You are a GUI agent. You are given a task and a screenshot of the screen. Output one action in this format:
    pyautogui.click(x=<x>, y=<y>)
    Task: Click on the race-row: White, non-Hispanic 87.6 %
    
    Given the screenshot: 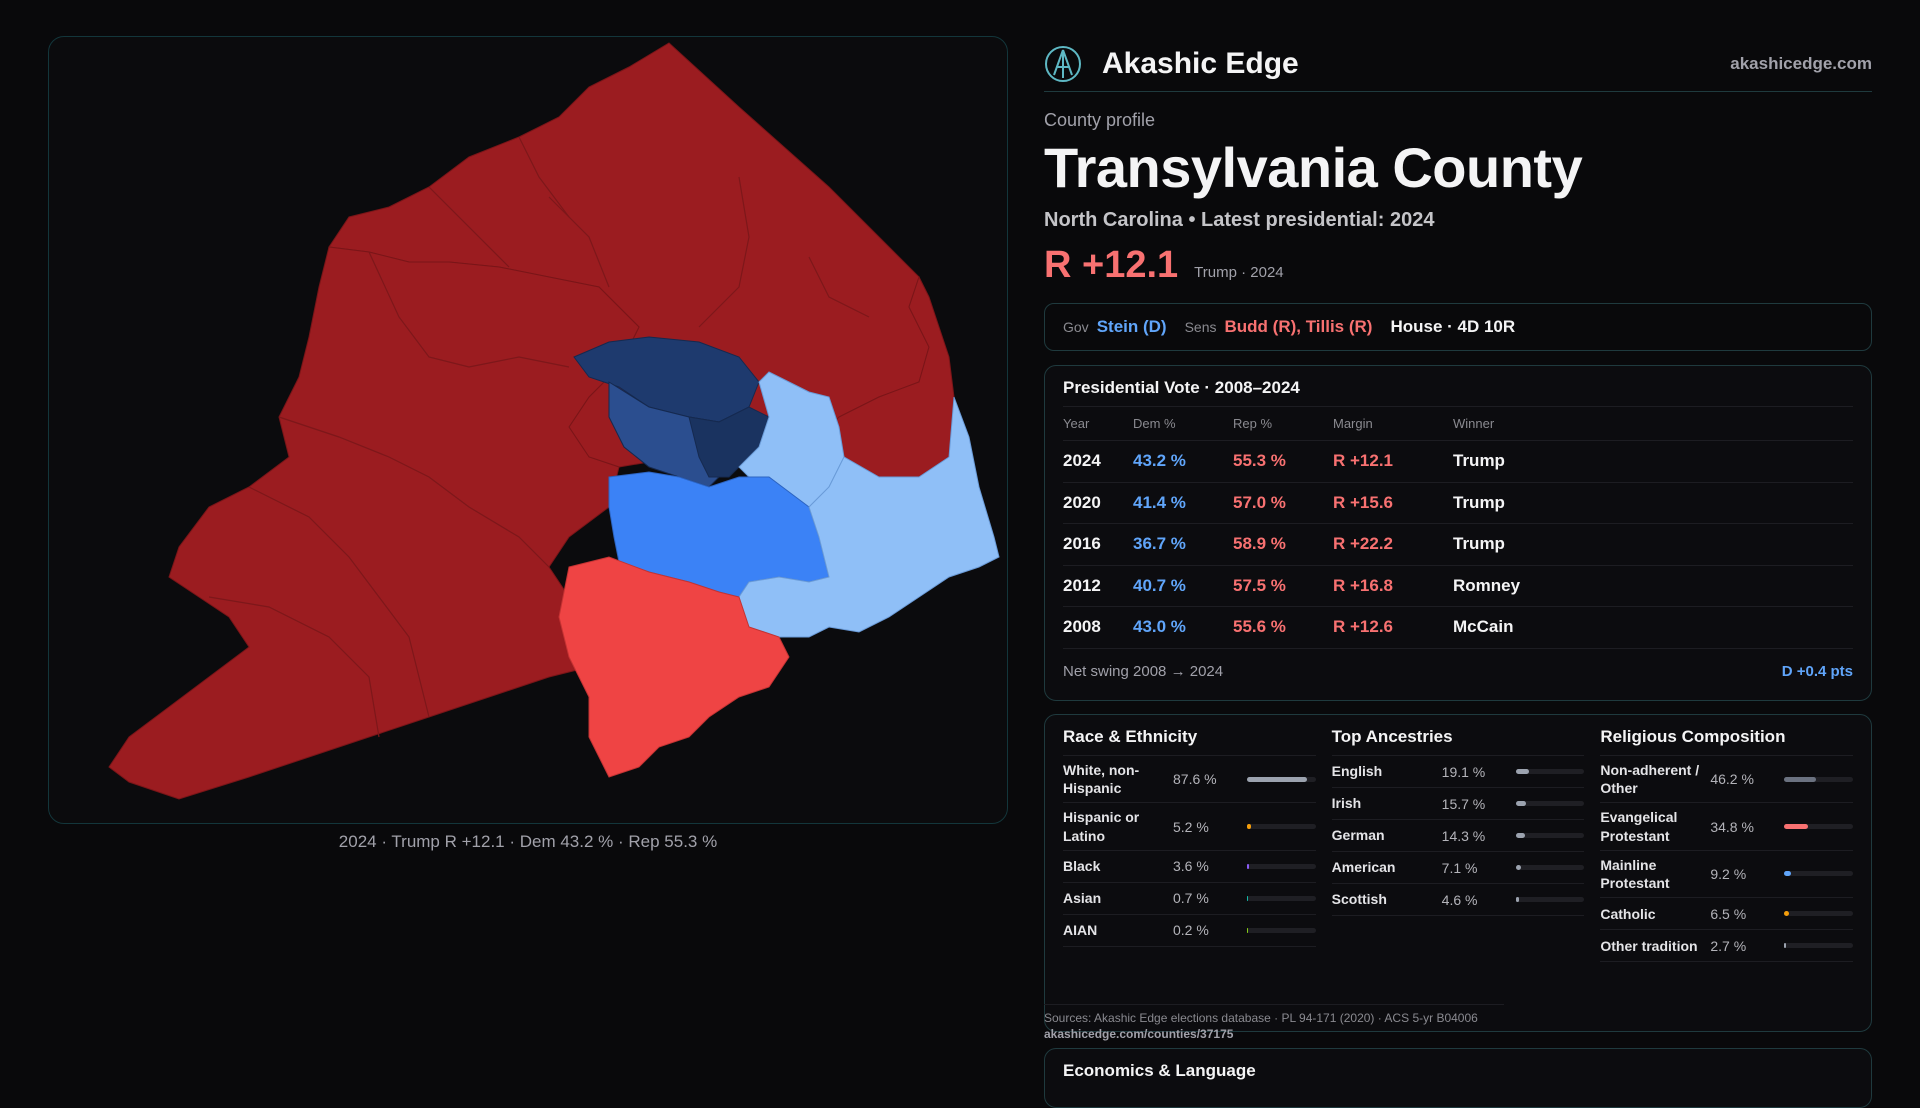 What is the action you would take?
    pyautogui.click(x=1189, y=780)
    